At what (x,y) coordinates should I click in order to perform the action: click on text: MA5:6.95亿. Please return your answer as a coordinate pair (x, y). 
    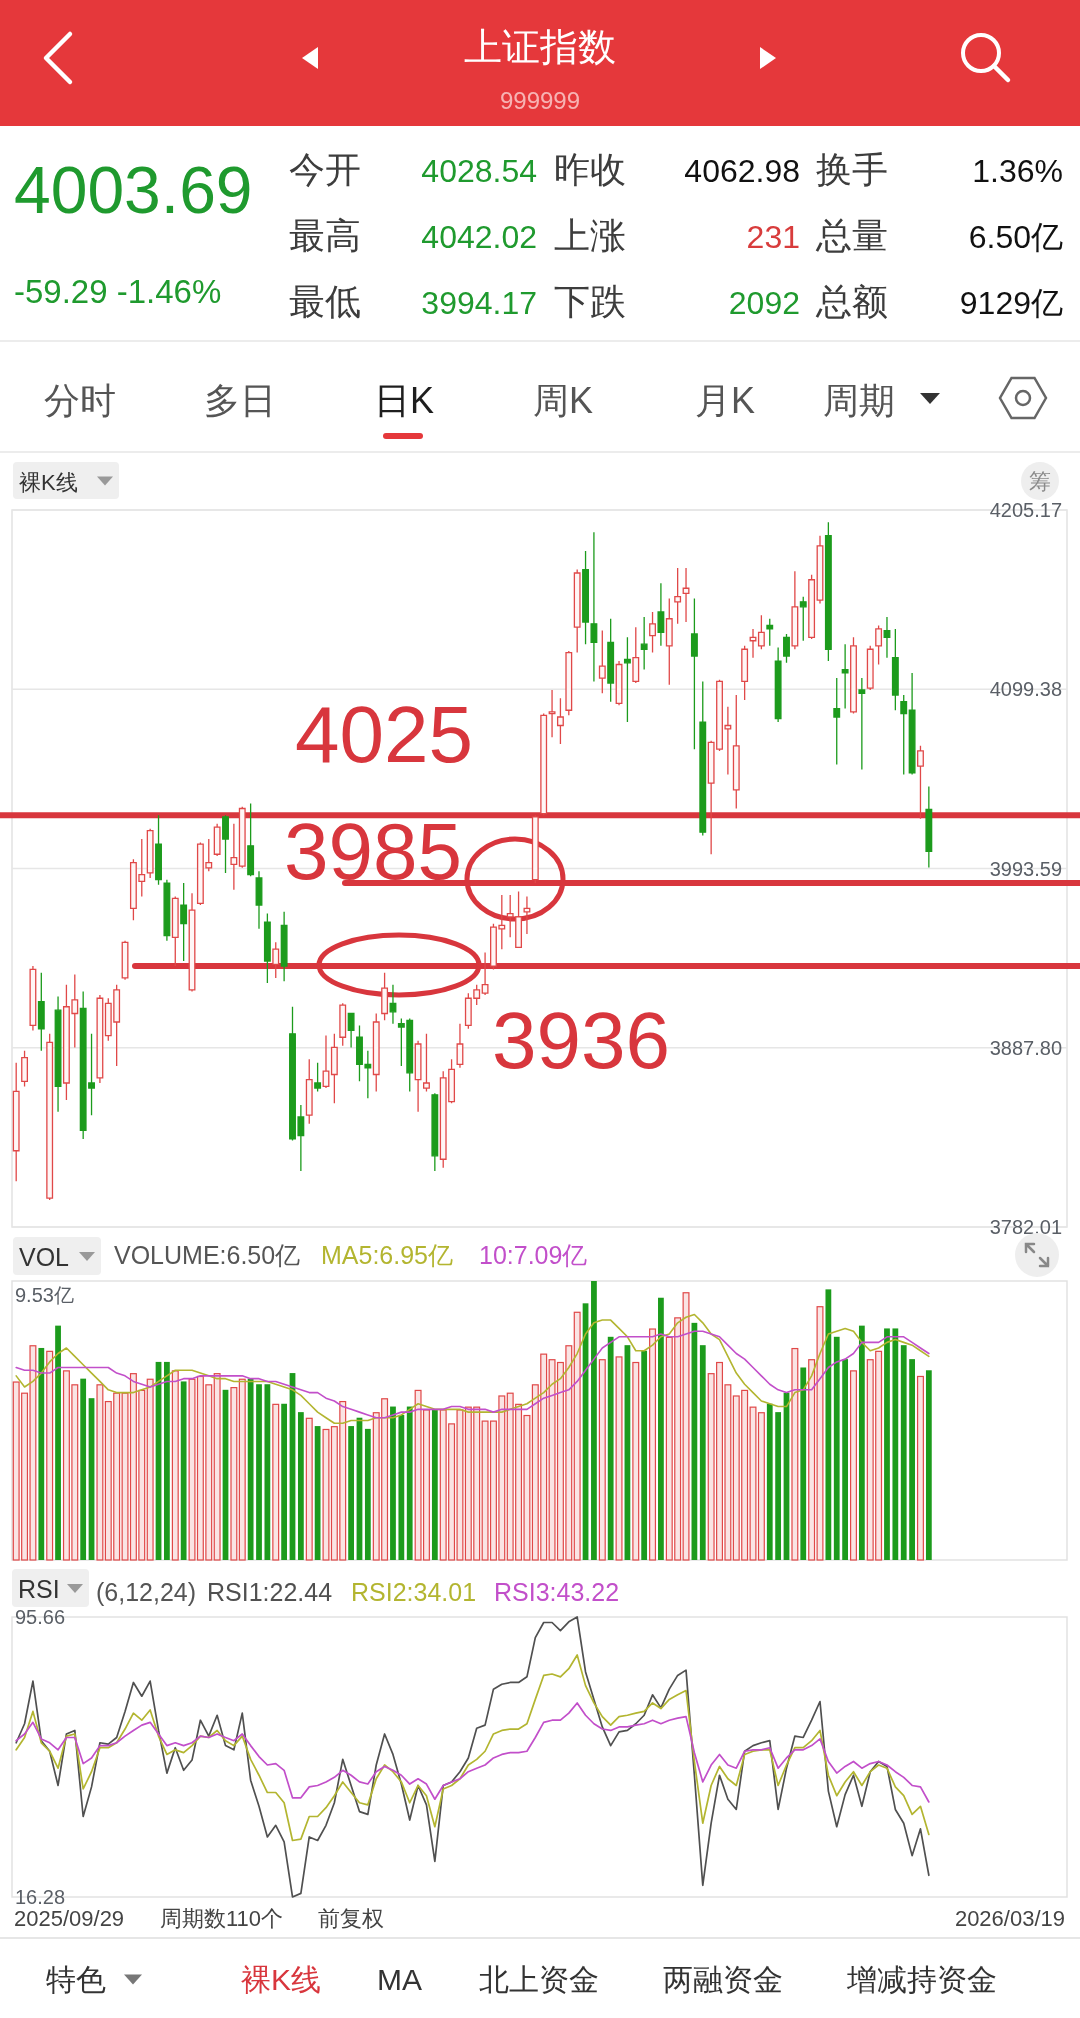
    Looking at the image, I should click on (387, 1255).